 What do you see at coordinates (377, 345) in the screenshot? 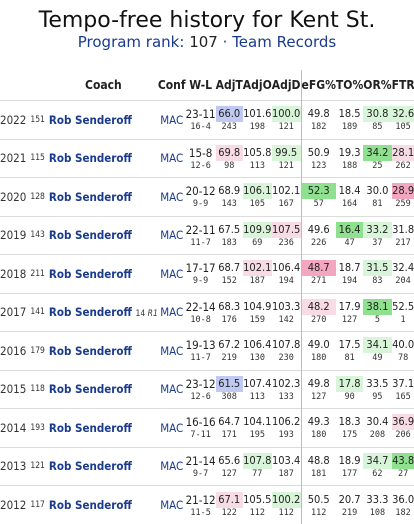
I see `or-value: 34.1` at bounding box center [377, 345].